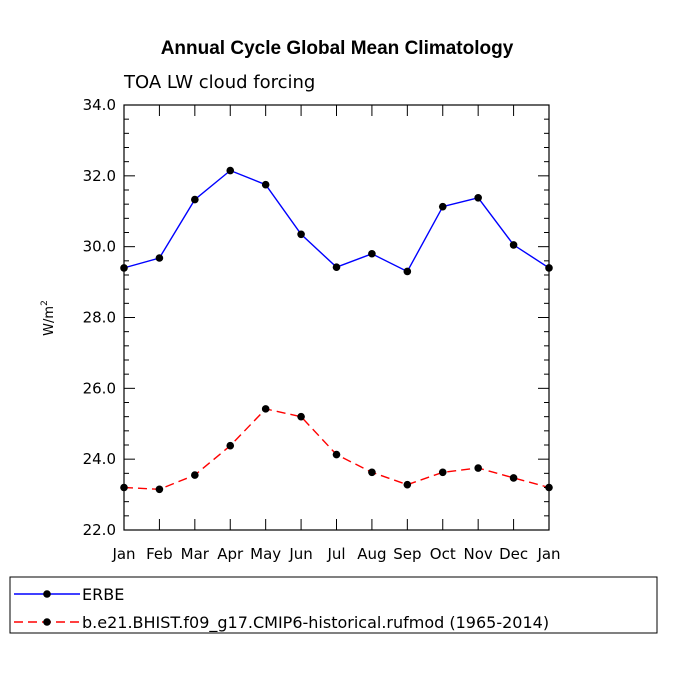 This screenshot has height=675, width=675. Describe the element at coordinates (513, 554) in the screenshot. I see `x-tick-label: Dec` at that location.